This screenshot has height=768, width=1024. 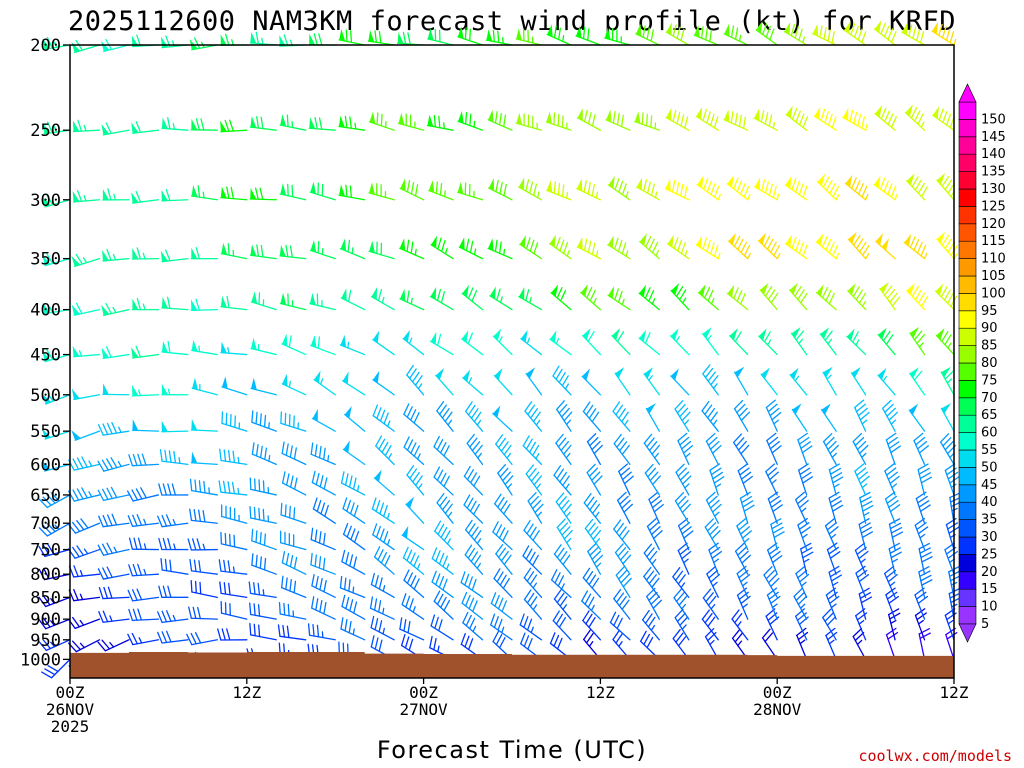 What do you see at coordinates (967, 633) in the screenshot?
I see `colorbar-bottom-arrow` at bounding box center [967, 633].